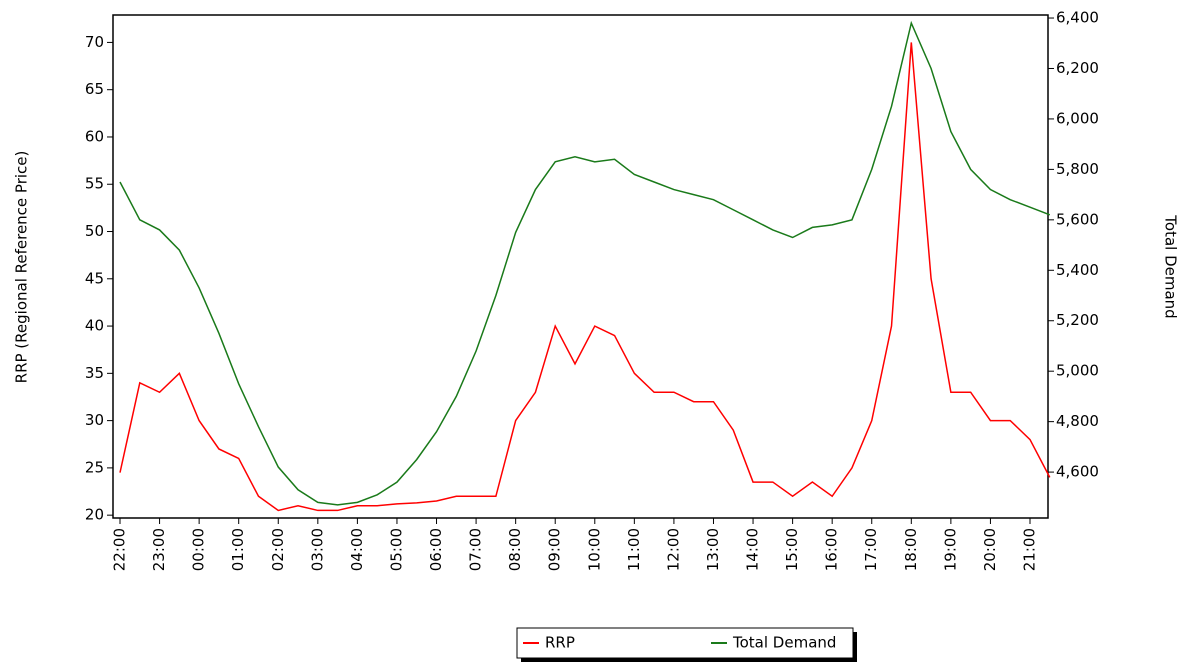 The image size is (1186, 672). What do you see at coordinates (673, 549) in the screenshot?
I see `x-tick-label: 12:00` at bounding box center [673, 549].